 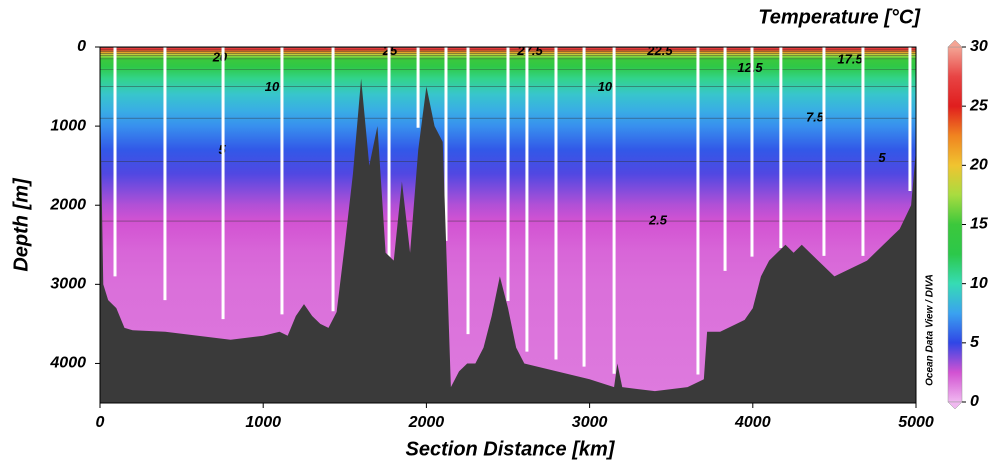 I want to click on contour-label: 7.5, so click(x=815, y=117).